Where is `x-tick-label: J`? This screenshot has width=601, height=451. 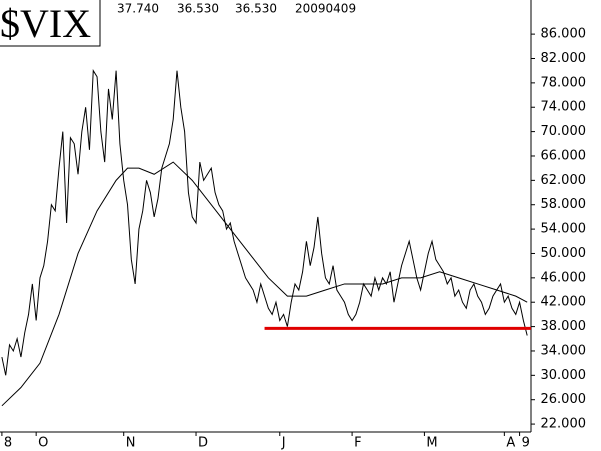 x-tick-label: J is located at coordinates (283, 443).